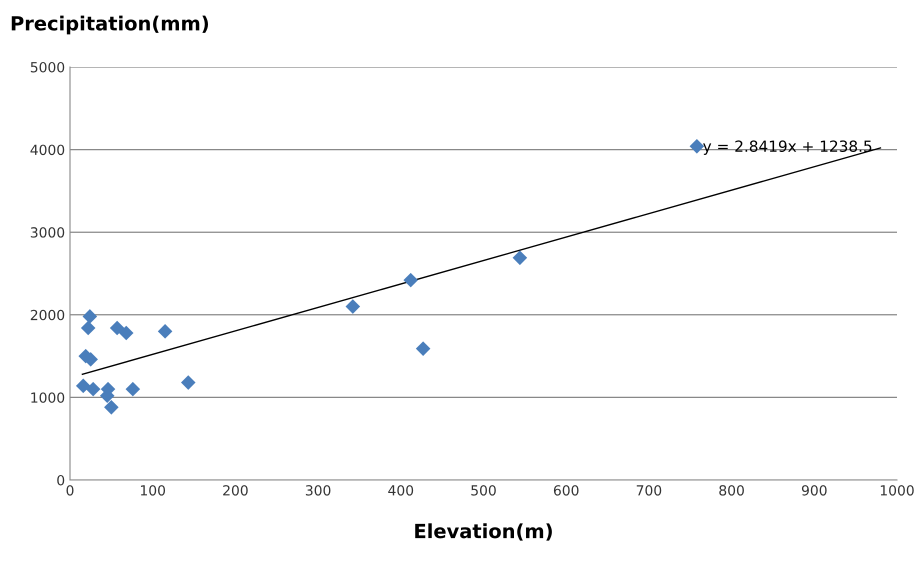  What do you see at coordinates (70, 490) in the screenshot?
I see `x-tick-label: 0` at bounding box center [70, 490].